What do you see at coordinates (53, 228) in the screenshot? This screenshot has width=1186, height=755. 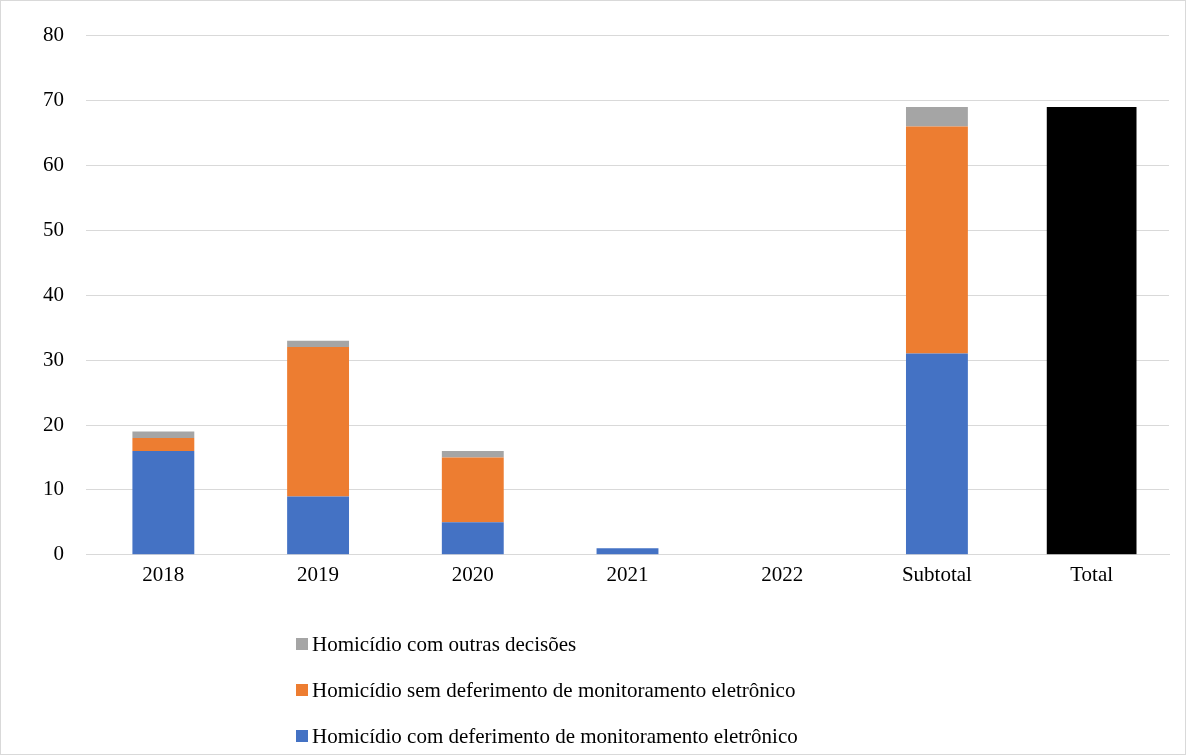 I see `y-tick-label: 50` at bounding box center [53, 228].